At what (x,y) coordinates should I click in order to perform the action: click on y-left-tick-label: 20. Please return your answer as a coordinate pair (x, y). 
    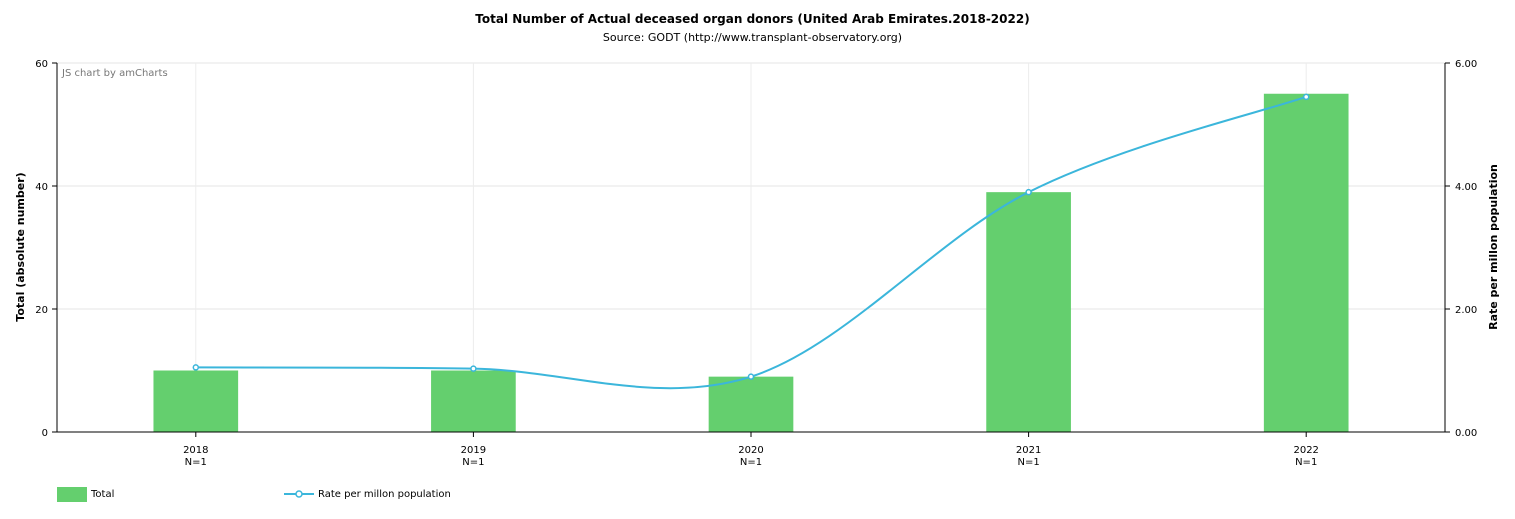
    Looking at the image, I should click on (41, 310).